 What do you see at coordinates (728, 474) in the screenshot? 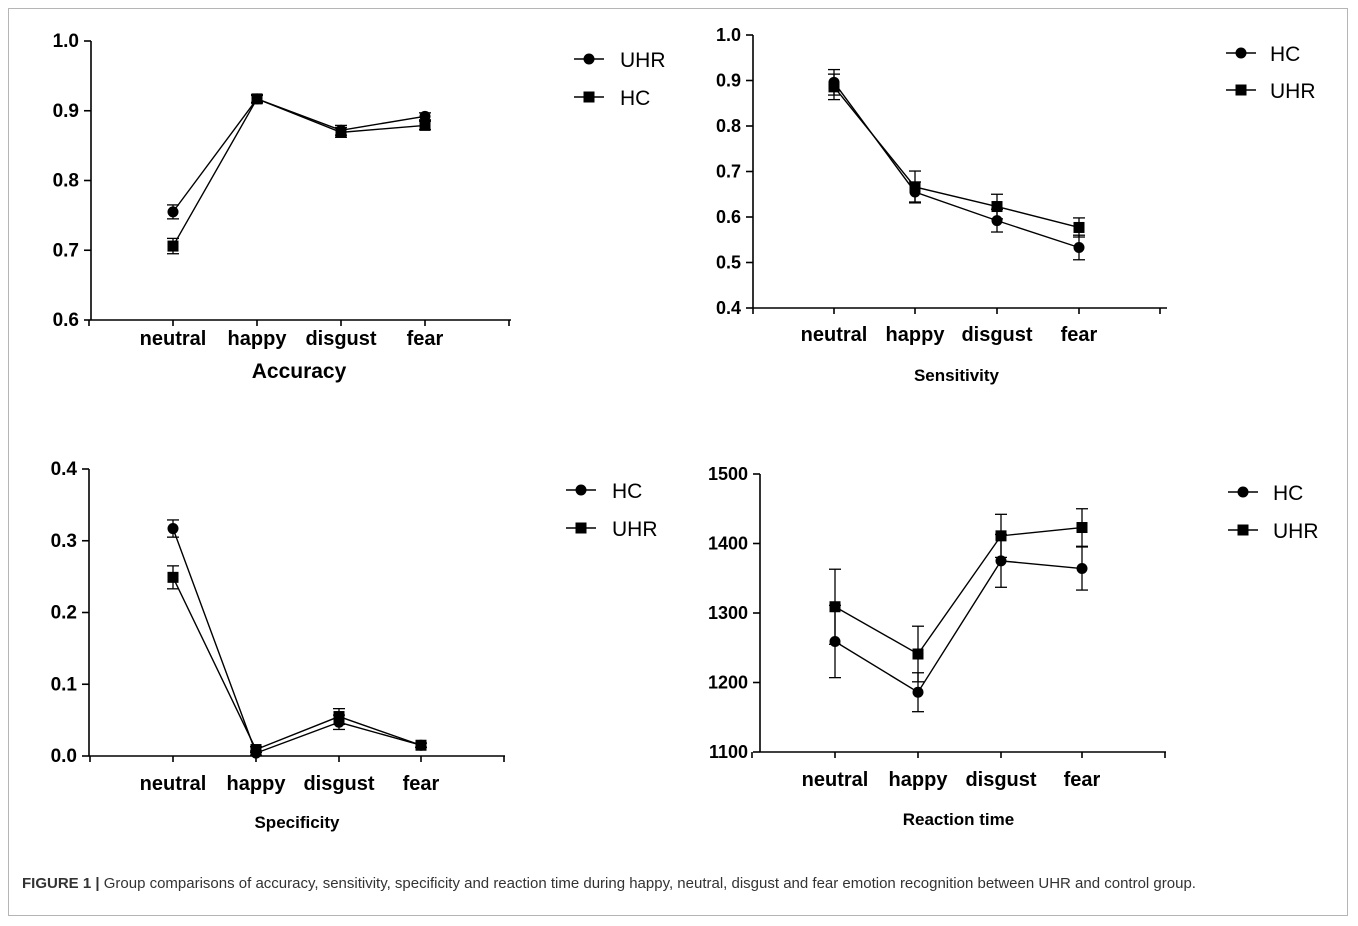
I see `y-tick-label: 1500` at bounding box center [728, 474].